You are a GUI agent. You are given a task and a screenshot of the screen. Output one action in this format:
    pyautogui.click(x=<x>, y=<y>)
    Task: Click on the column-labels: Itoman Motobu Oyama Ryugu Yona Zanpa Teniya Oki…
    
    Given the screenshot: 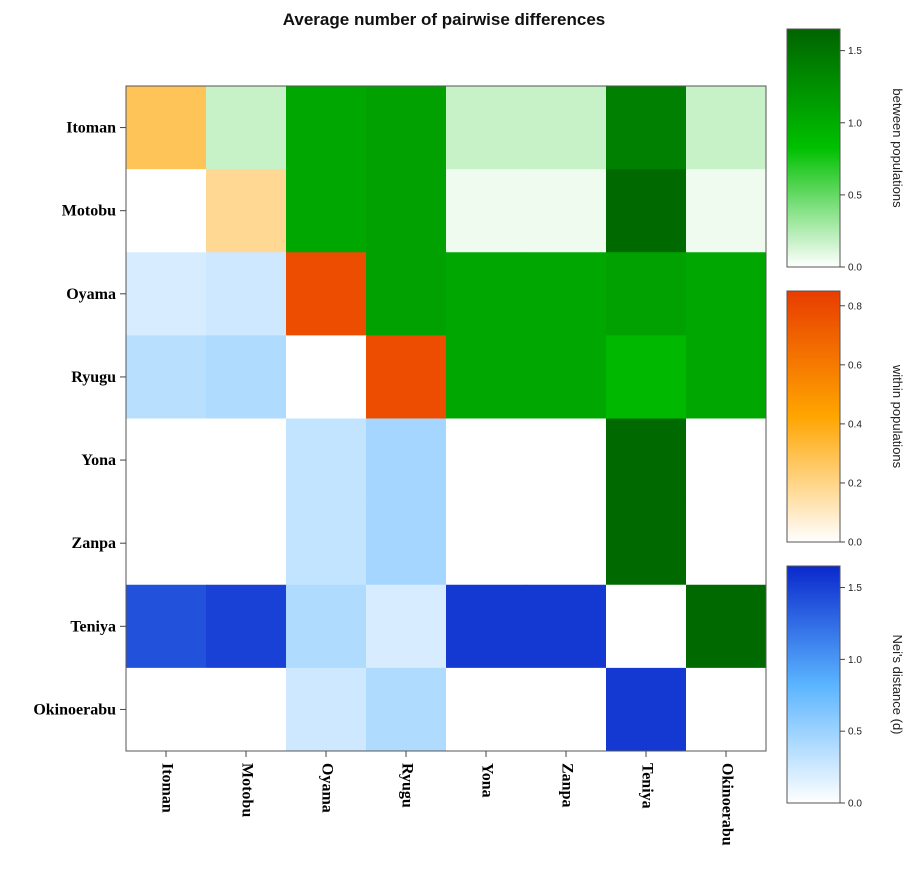 What is the action you would take?
    pyautogui.click(x=446, y=798)
    